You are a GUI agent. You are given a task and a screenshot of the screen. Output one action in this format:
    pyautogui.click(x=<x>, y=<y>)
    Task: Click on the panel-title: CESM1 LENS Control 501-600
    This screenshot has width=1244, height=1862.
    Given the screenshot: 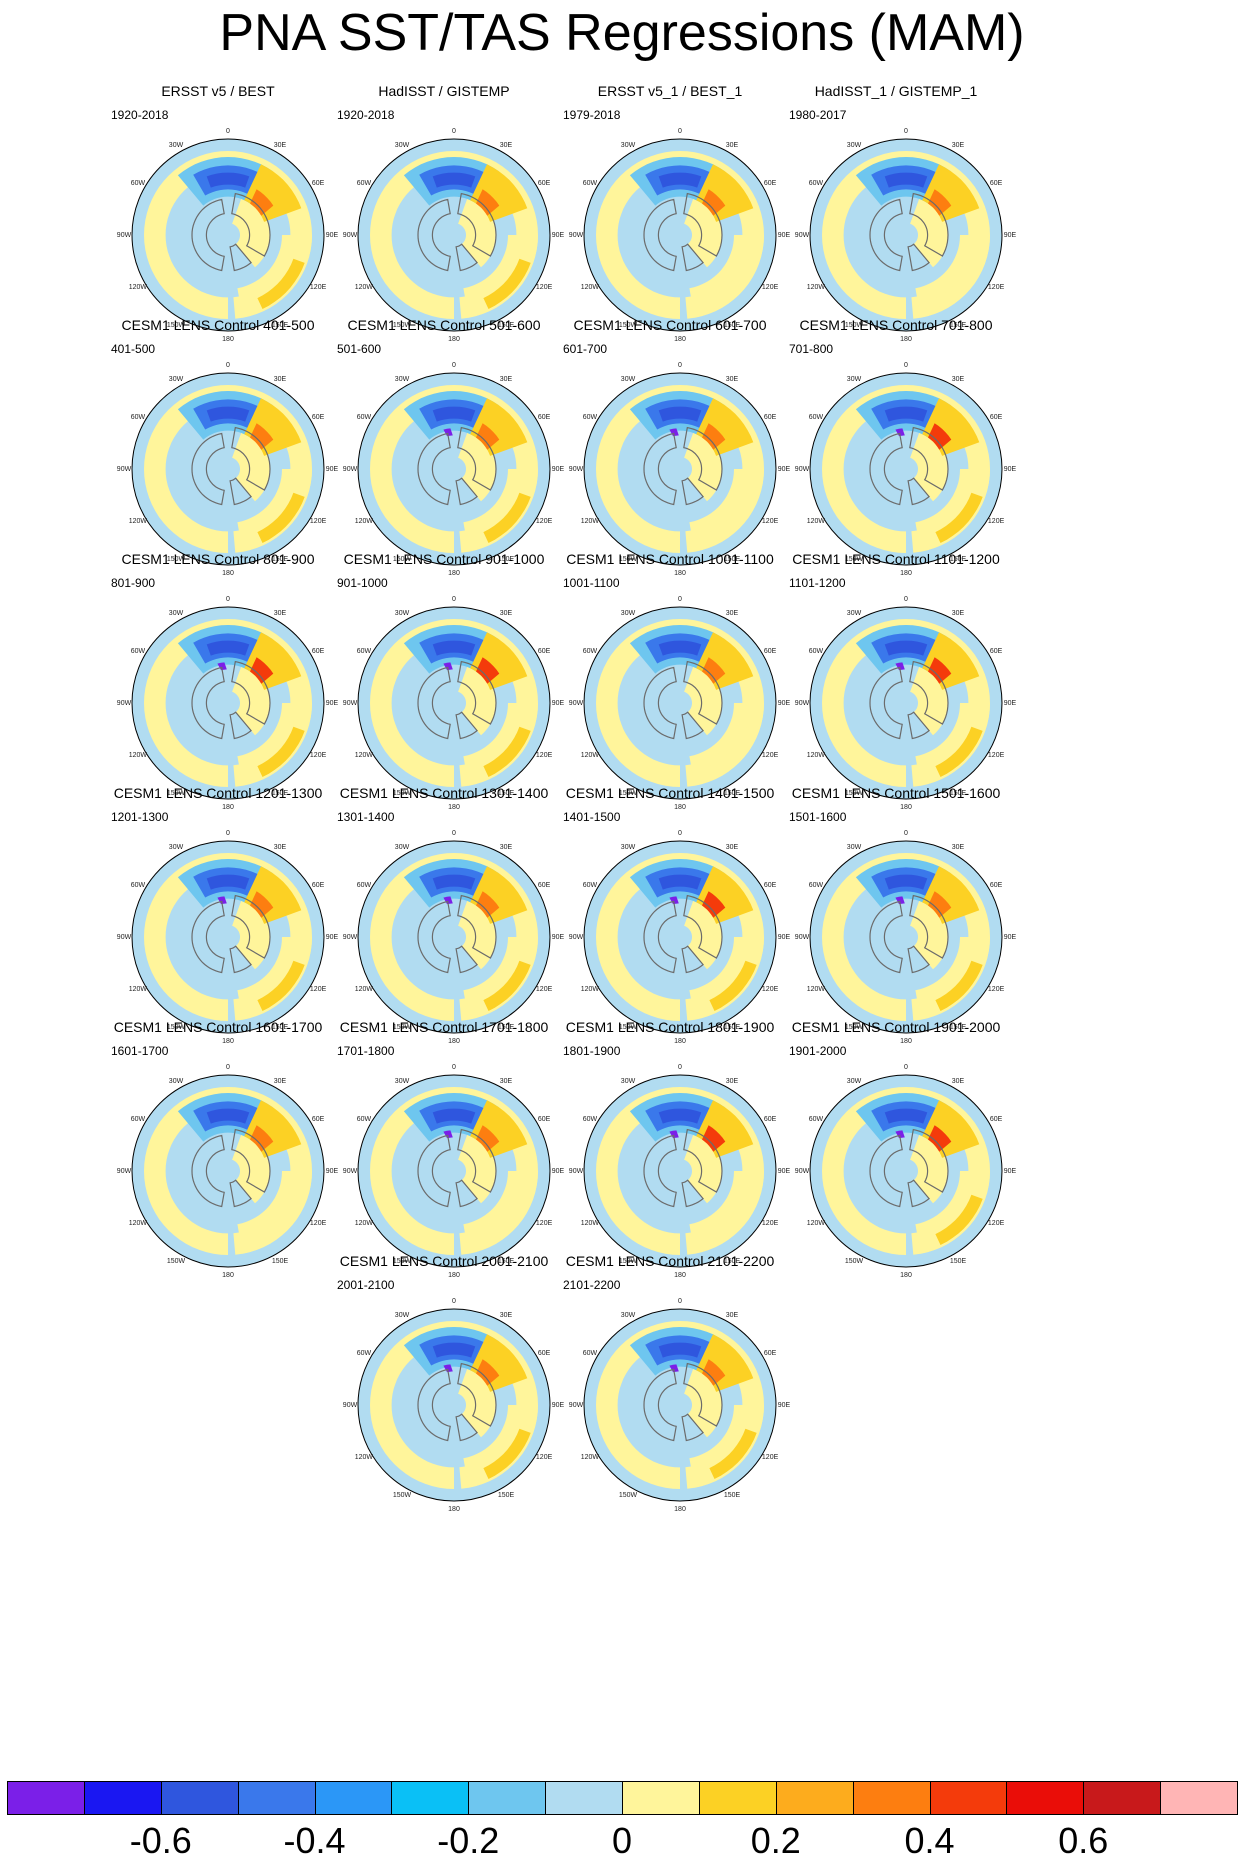 What is the action you would take?
    pyautogui.click(x=444, y=325)
    